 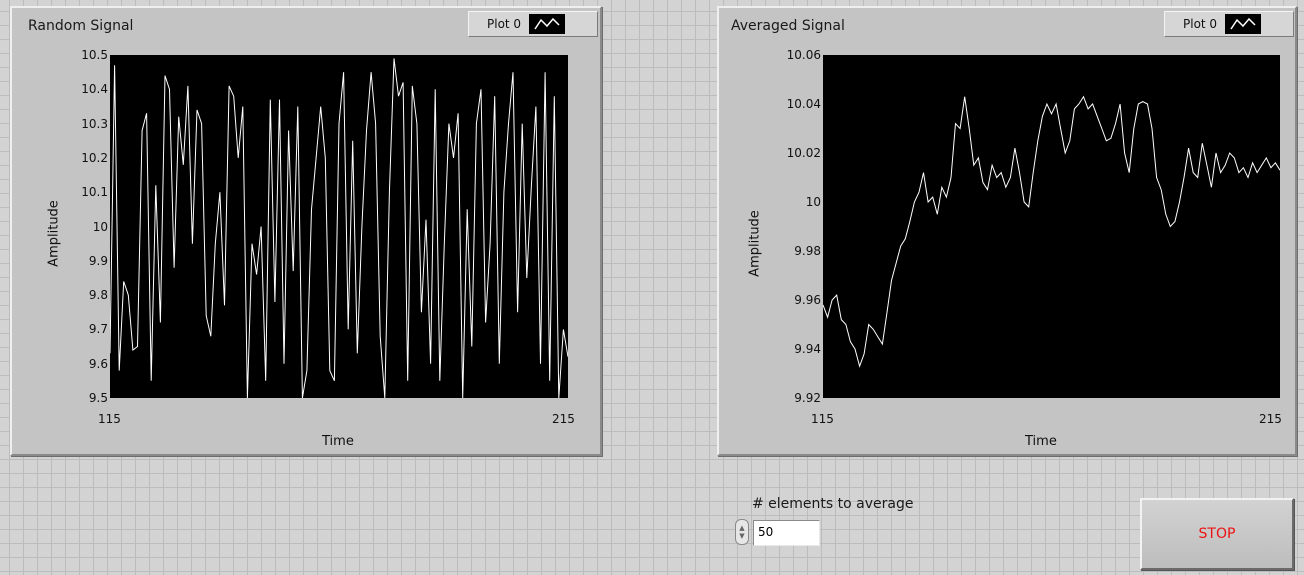 I want to click on y-tick-label: 10.4, so click(x=94, y=89).